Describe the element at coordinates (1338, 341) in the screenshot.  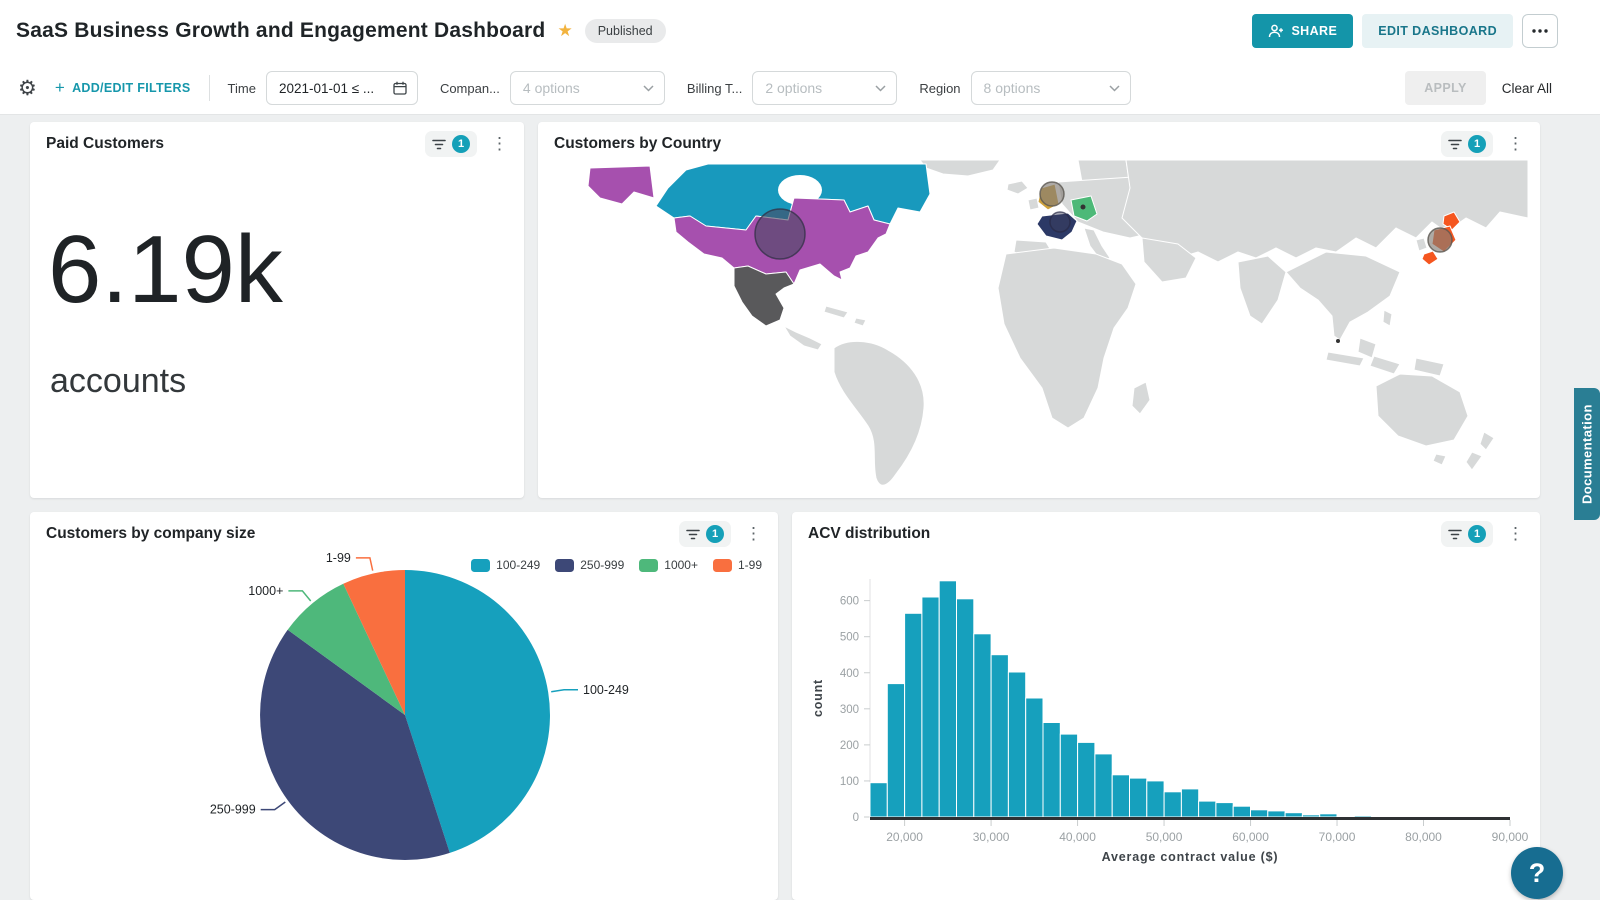
I see `map-dot-singapore` at that location.